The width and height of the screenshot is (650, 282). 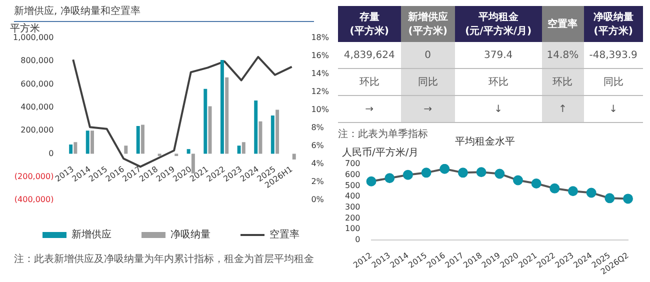 I want to click on legend-label: 净吸纳量, so click(x=190, y=234).